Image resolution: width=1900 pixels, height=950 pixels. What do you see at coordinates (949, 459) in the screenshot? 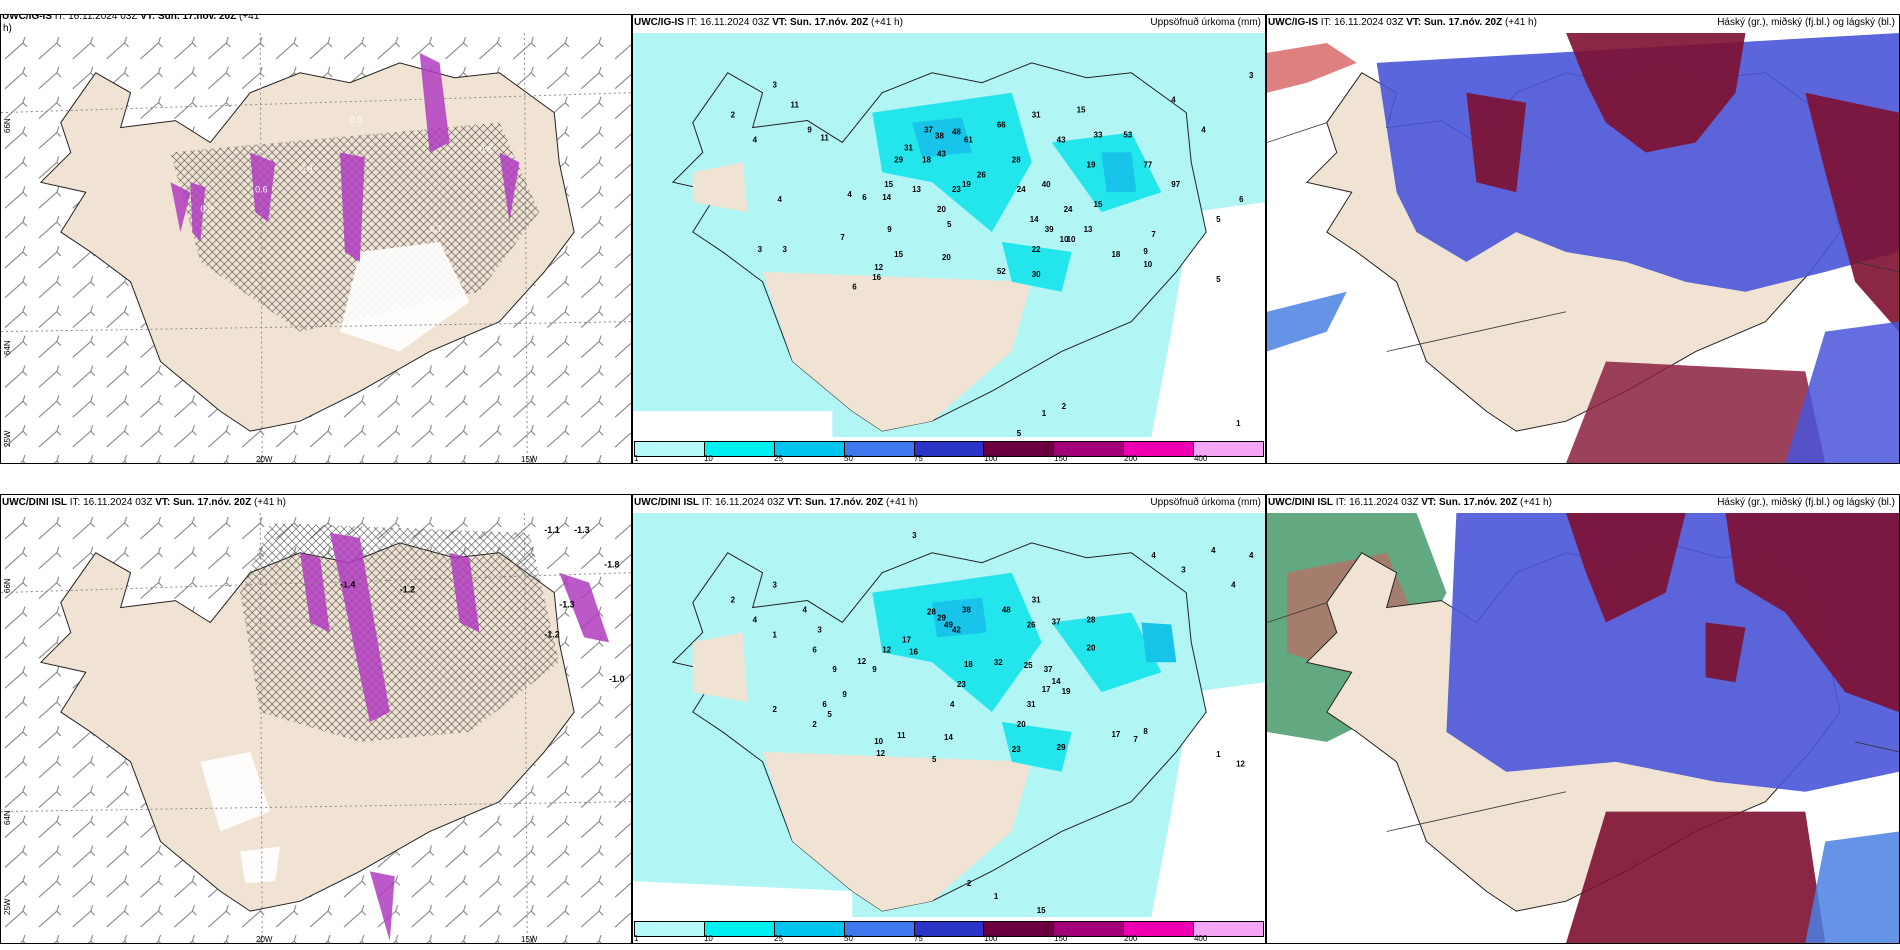
I see `colorbar-ticks: 1 10 25 50 75 100 150 200 400` at bounding box center [949, 459].